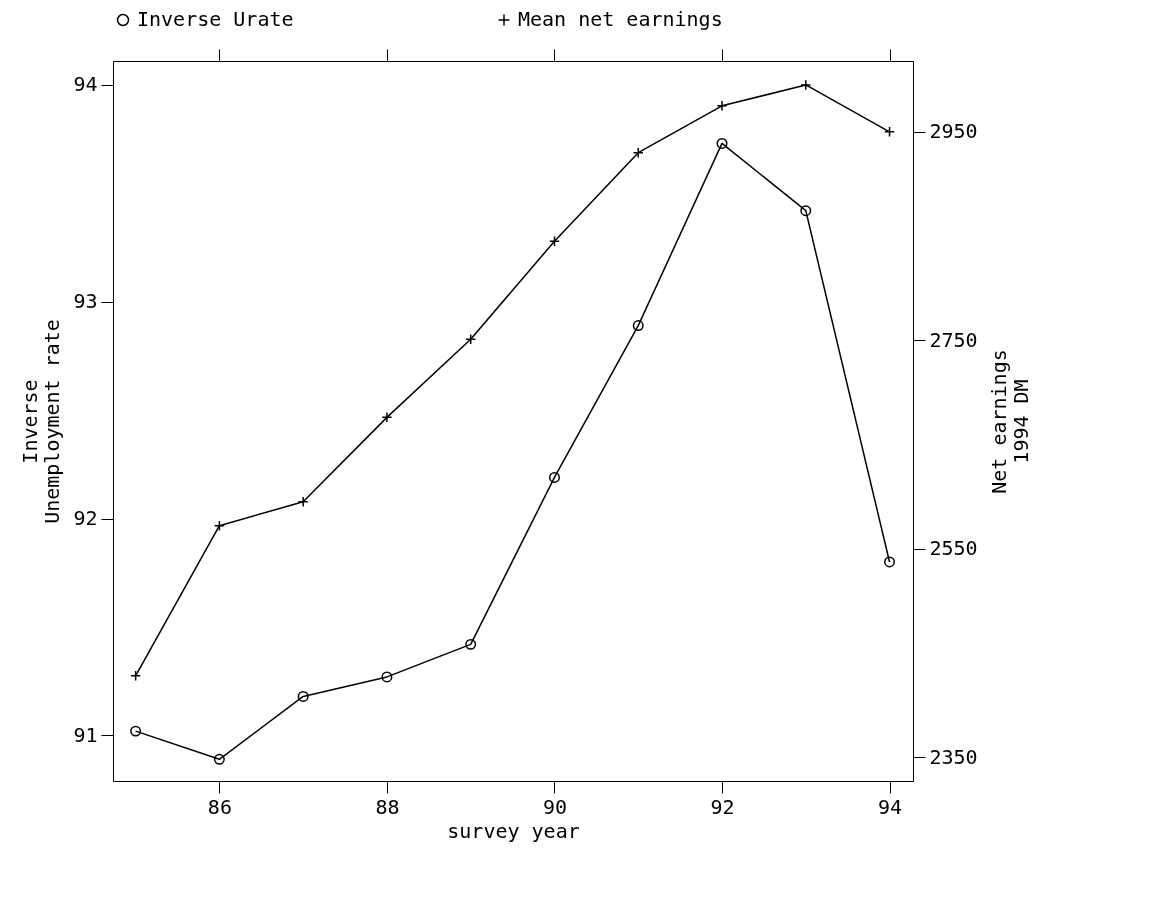 This screenshot has height=916, width=1173. What do you see at coordinates (953, 756) in the screenshot?
I see `y2-tick-label: 2350` at bounding box center [953, 756].